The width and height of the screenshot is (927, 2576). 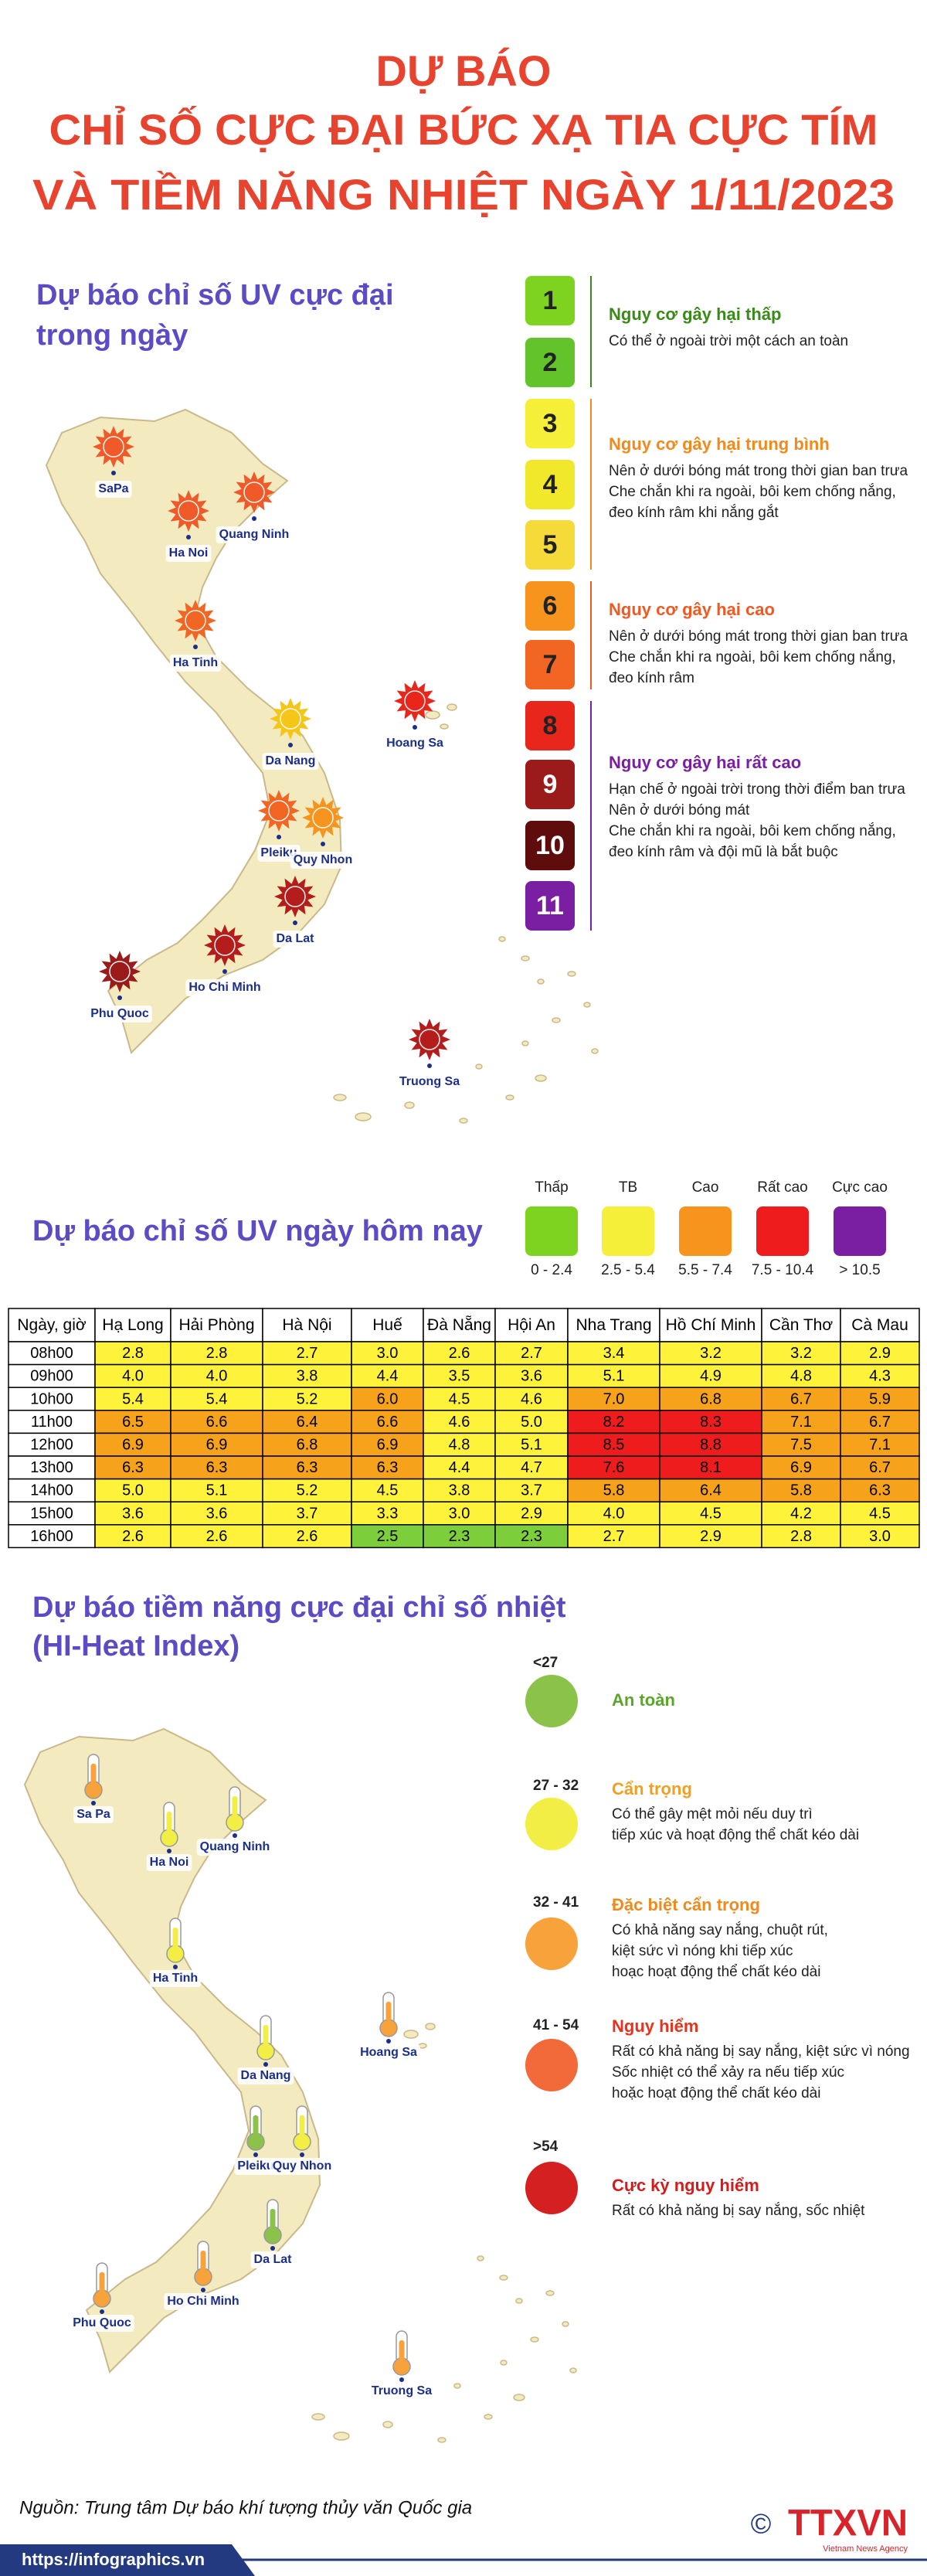 I want to click on table-value: 7.6, so click(x=614, y=1467).